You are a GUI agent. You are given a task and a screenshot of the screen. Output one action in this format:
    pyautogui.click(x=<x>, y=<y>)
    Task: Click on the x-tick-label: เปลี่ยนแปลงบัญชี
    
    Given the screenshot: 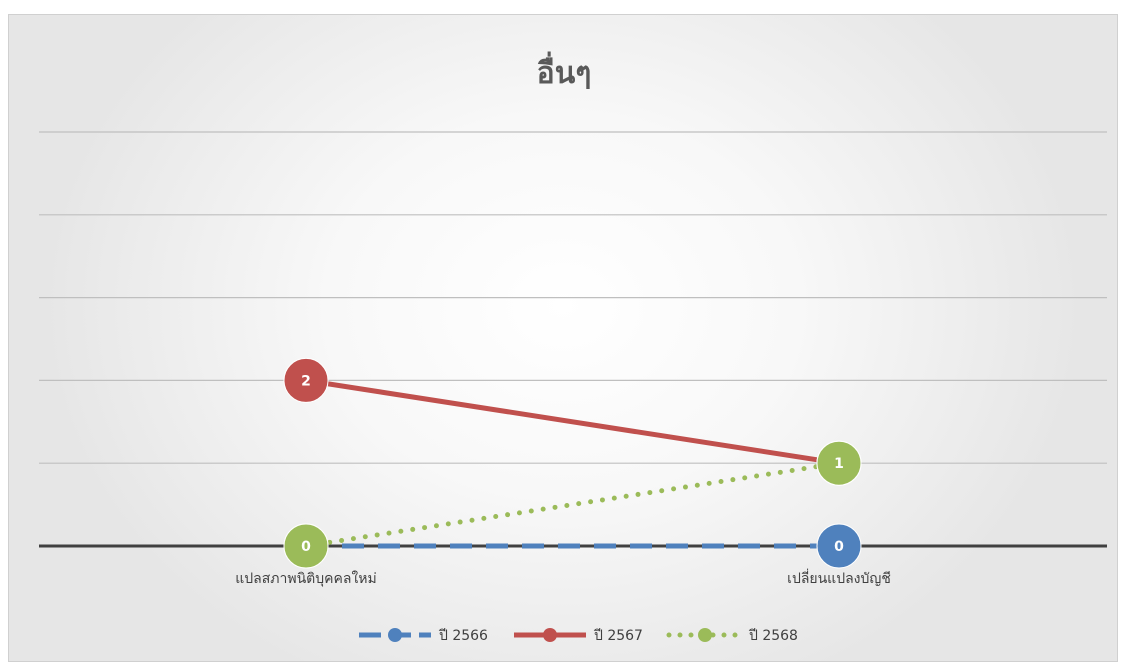 What is the action you would take?
    pyautogui.click(x=839, y=578)
    